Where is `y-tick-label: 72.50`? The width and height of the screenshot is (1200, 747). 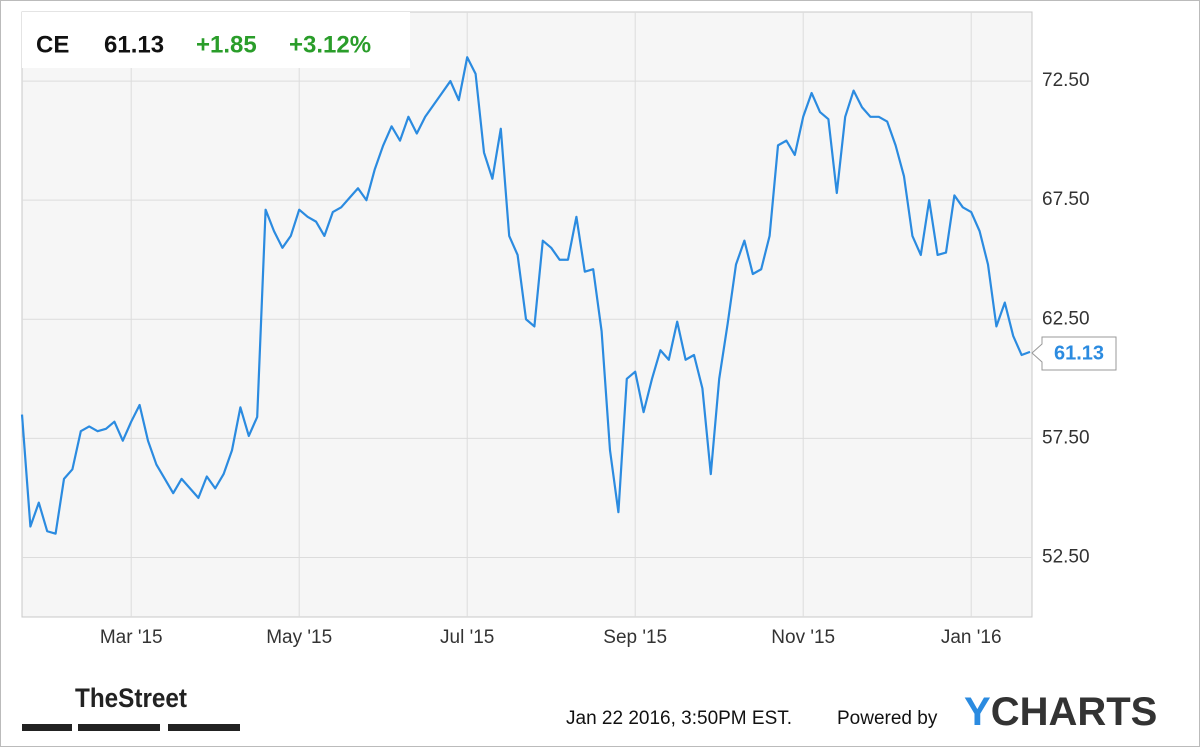 y-tick-label: 72.50 is located at coordinates (1066, 80).